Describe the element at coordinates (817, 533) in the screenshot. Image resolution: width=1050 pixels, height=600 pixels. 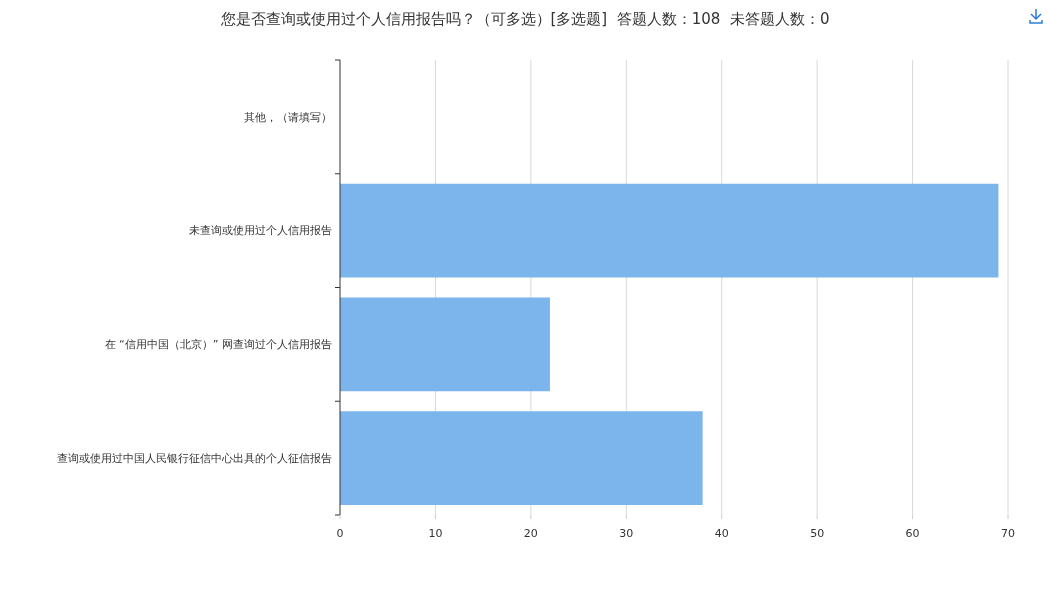
I see `x-tick-label: 50` at that location.